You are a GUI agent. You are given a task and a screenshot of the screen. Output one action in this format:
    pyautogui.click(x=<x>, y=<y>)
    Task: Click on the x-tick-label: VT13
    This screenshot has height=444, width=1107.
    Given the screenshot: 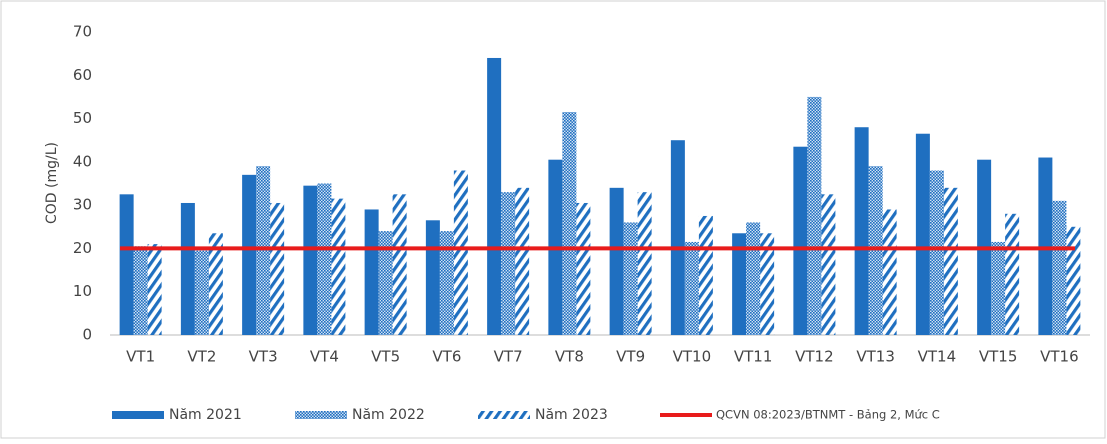 What is the action you would take?
    pyautogui.click(x=875, y=357)
    